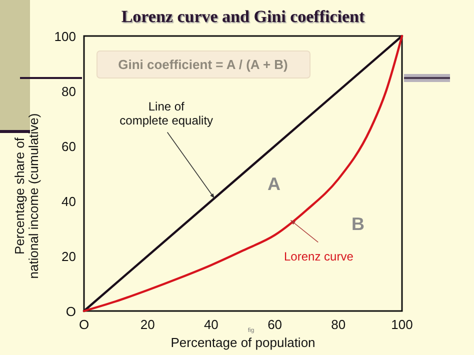 This screenshot has width=474, height=355. Describe the element at coordinates (26, 196) in the screenshot. I see `y-axis-title: Percentage share of national income (cumulative)` at that location.